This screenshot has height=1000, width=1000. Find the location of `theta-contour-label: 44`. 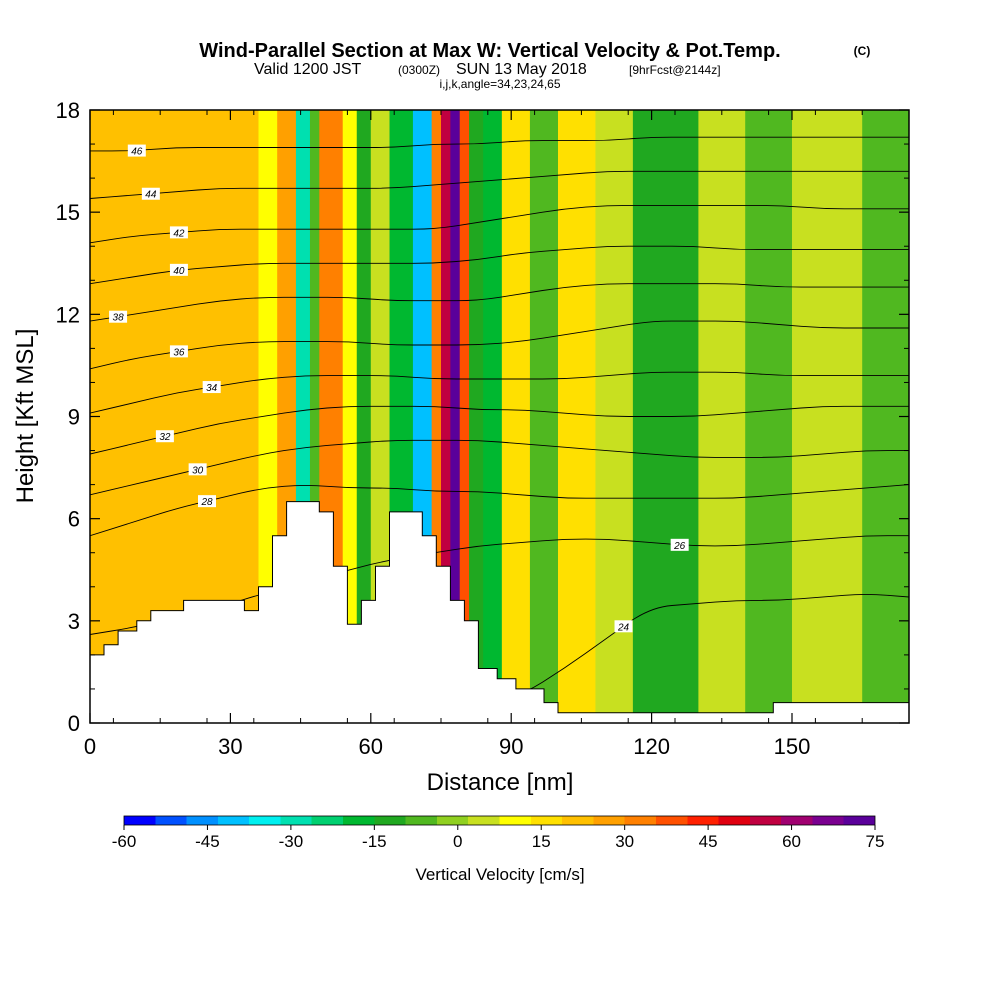

theta-contour-label: 44 is located at coordinates (151, 195).